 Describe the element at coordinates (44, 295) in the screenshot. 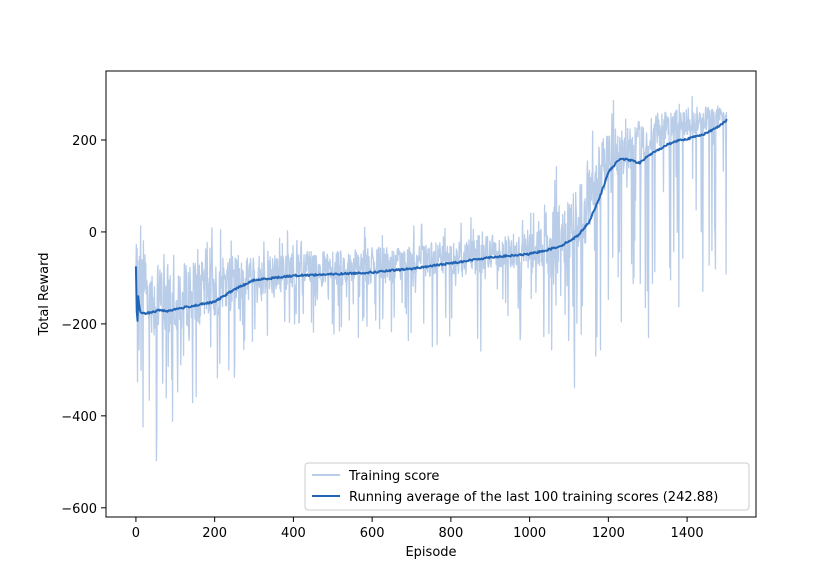

I see `y-axis-label: Total Reward` at that location.